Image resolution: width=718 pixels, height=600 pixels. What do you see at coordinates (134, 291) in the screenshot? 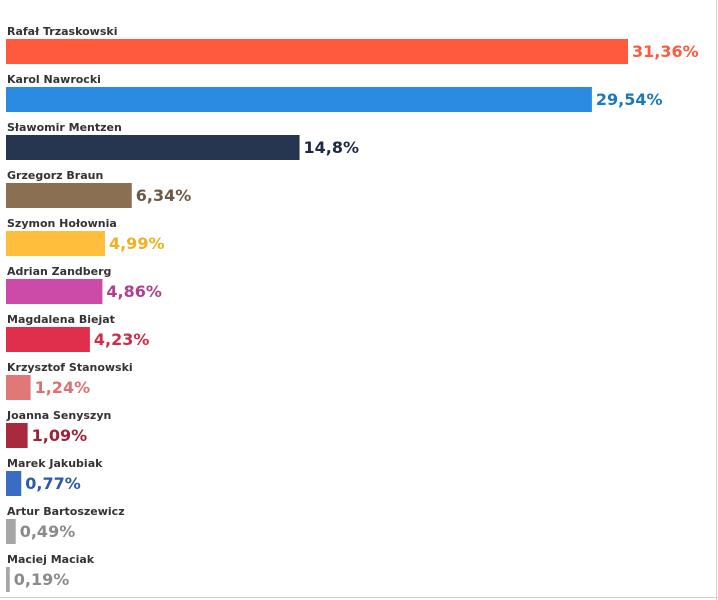
I see `value-label: 4,86%` at bounding box center [134, 291].